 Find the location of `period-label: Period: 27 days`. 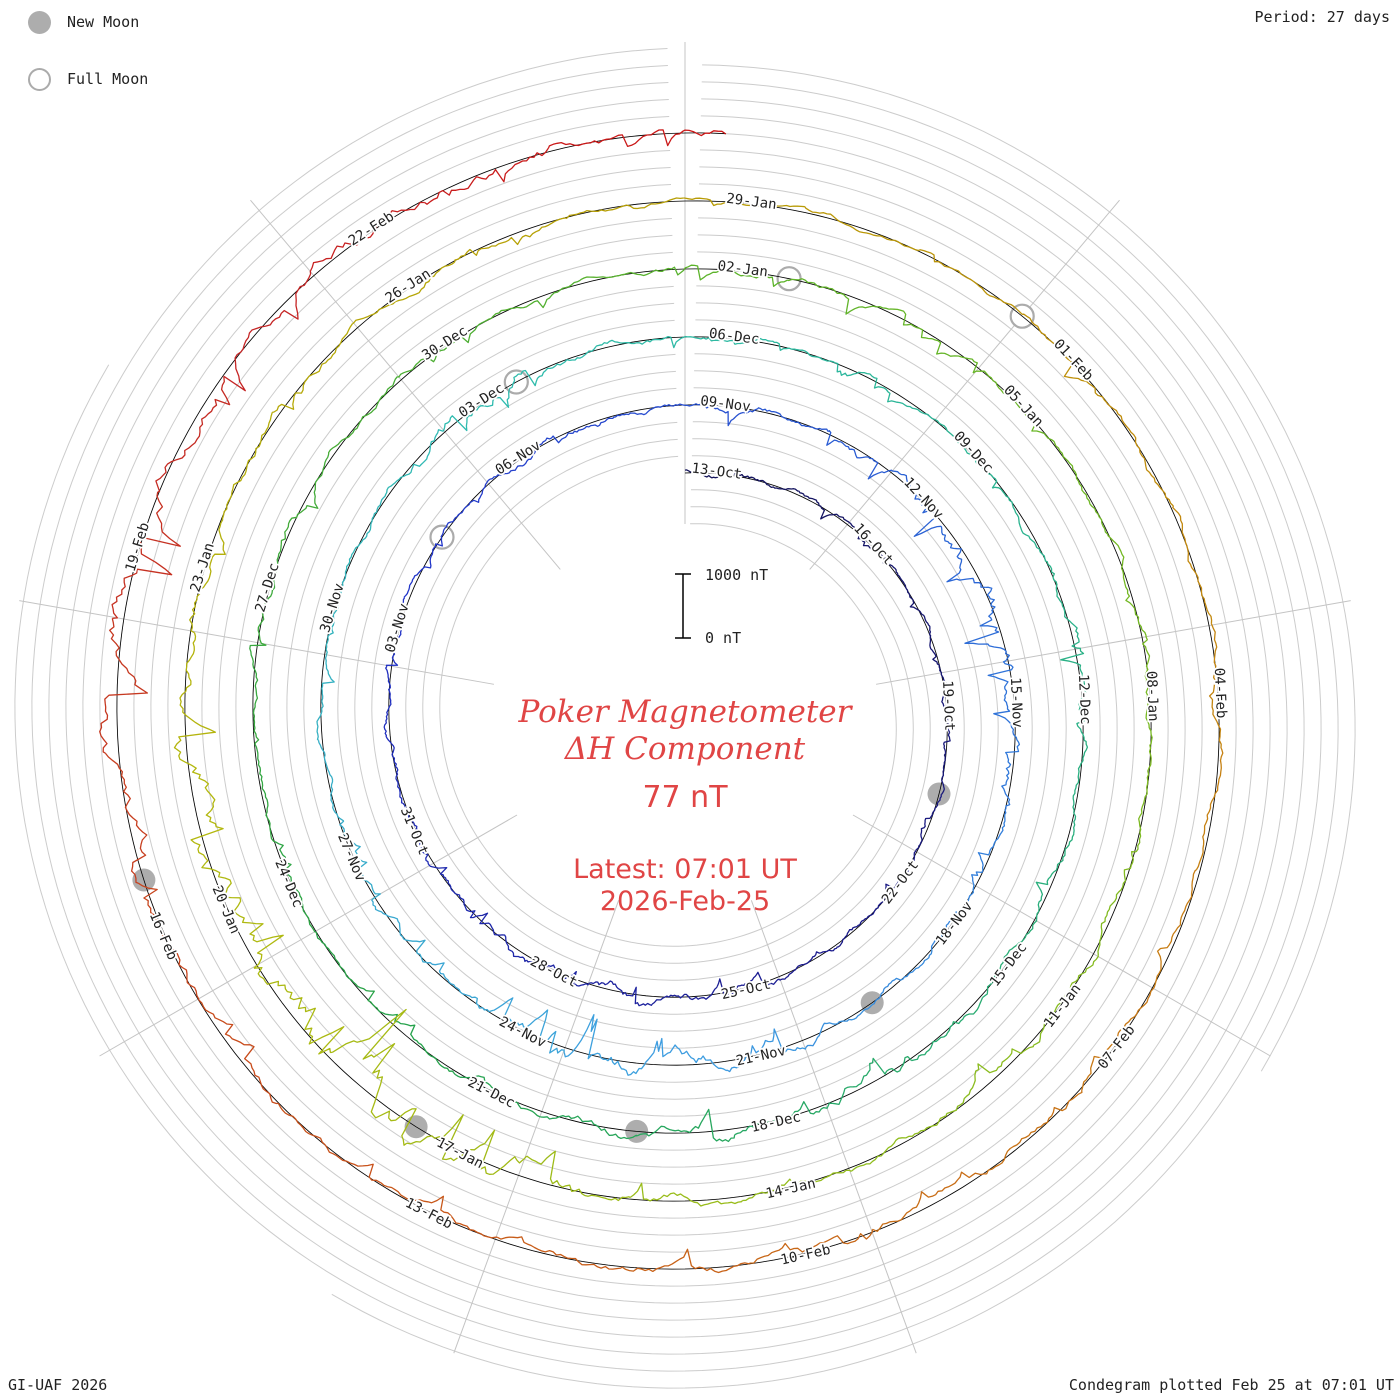

period-label: Period: 27 days is located at coordinates (1322, 17).